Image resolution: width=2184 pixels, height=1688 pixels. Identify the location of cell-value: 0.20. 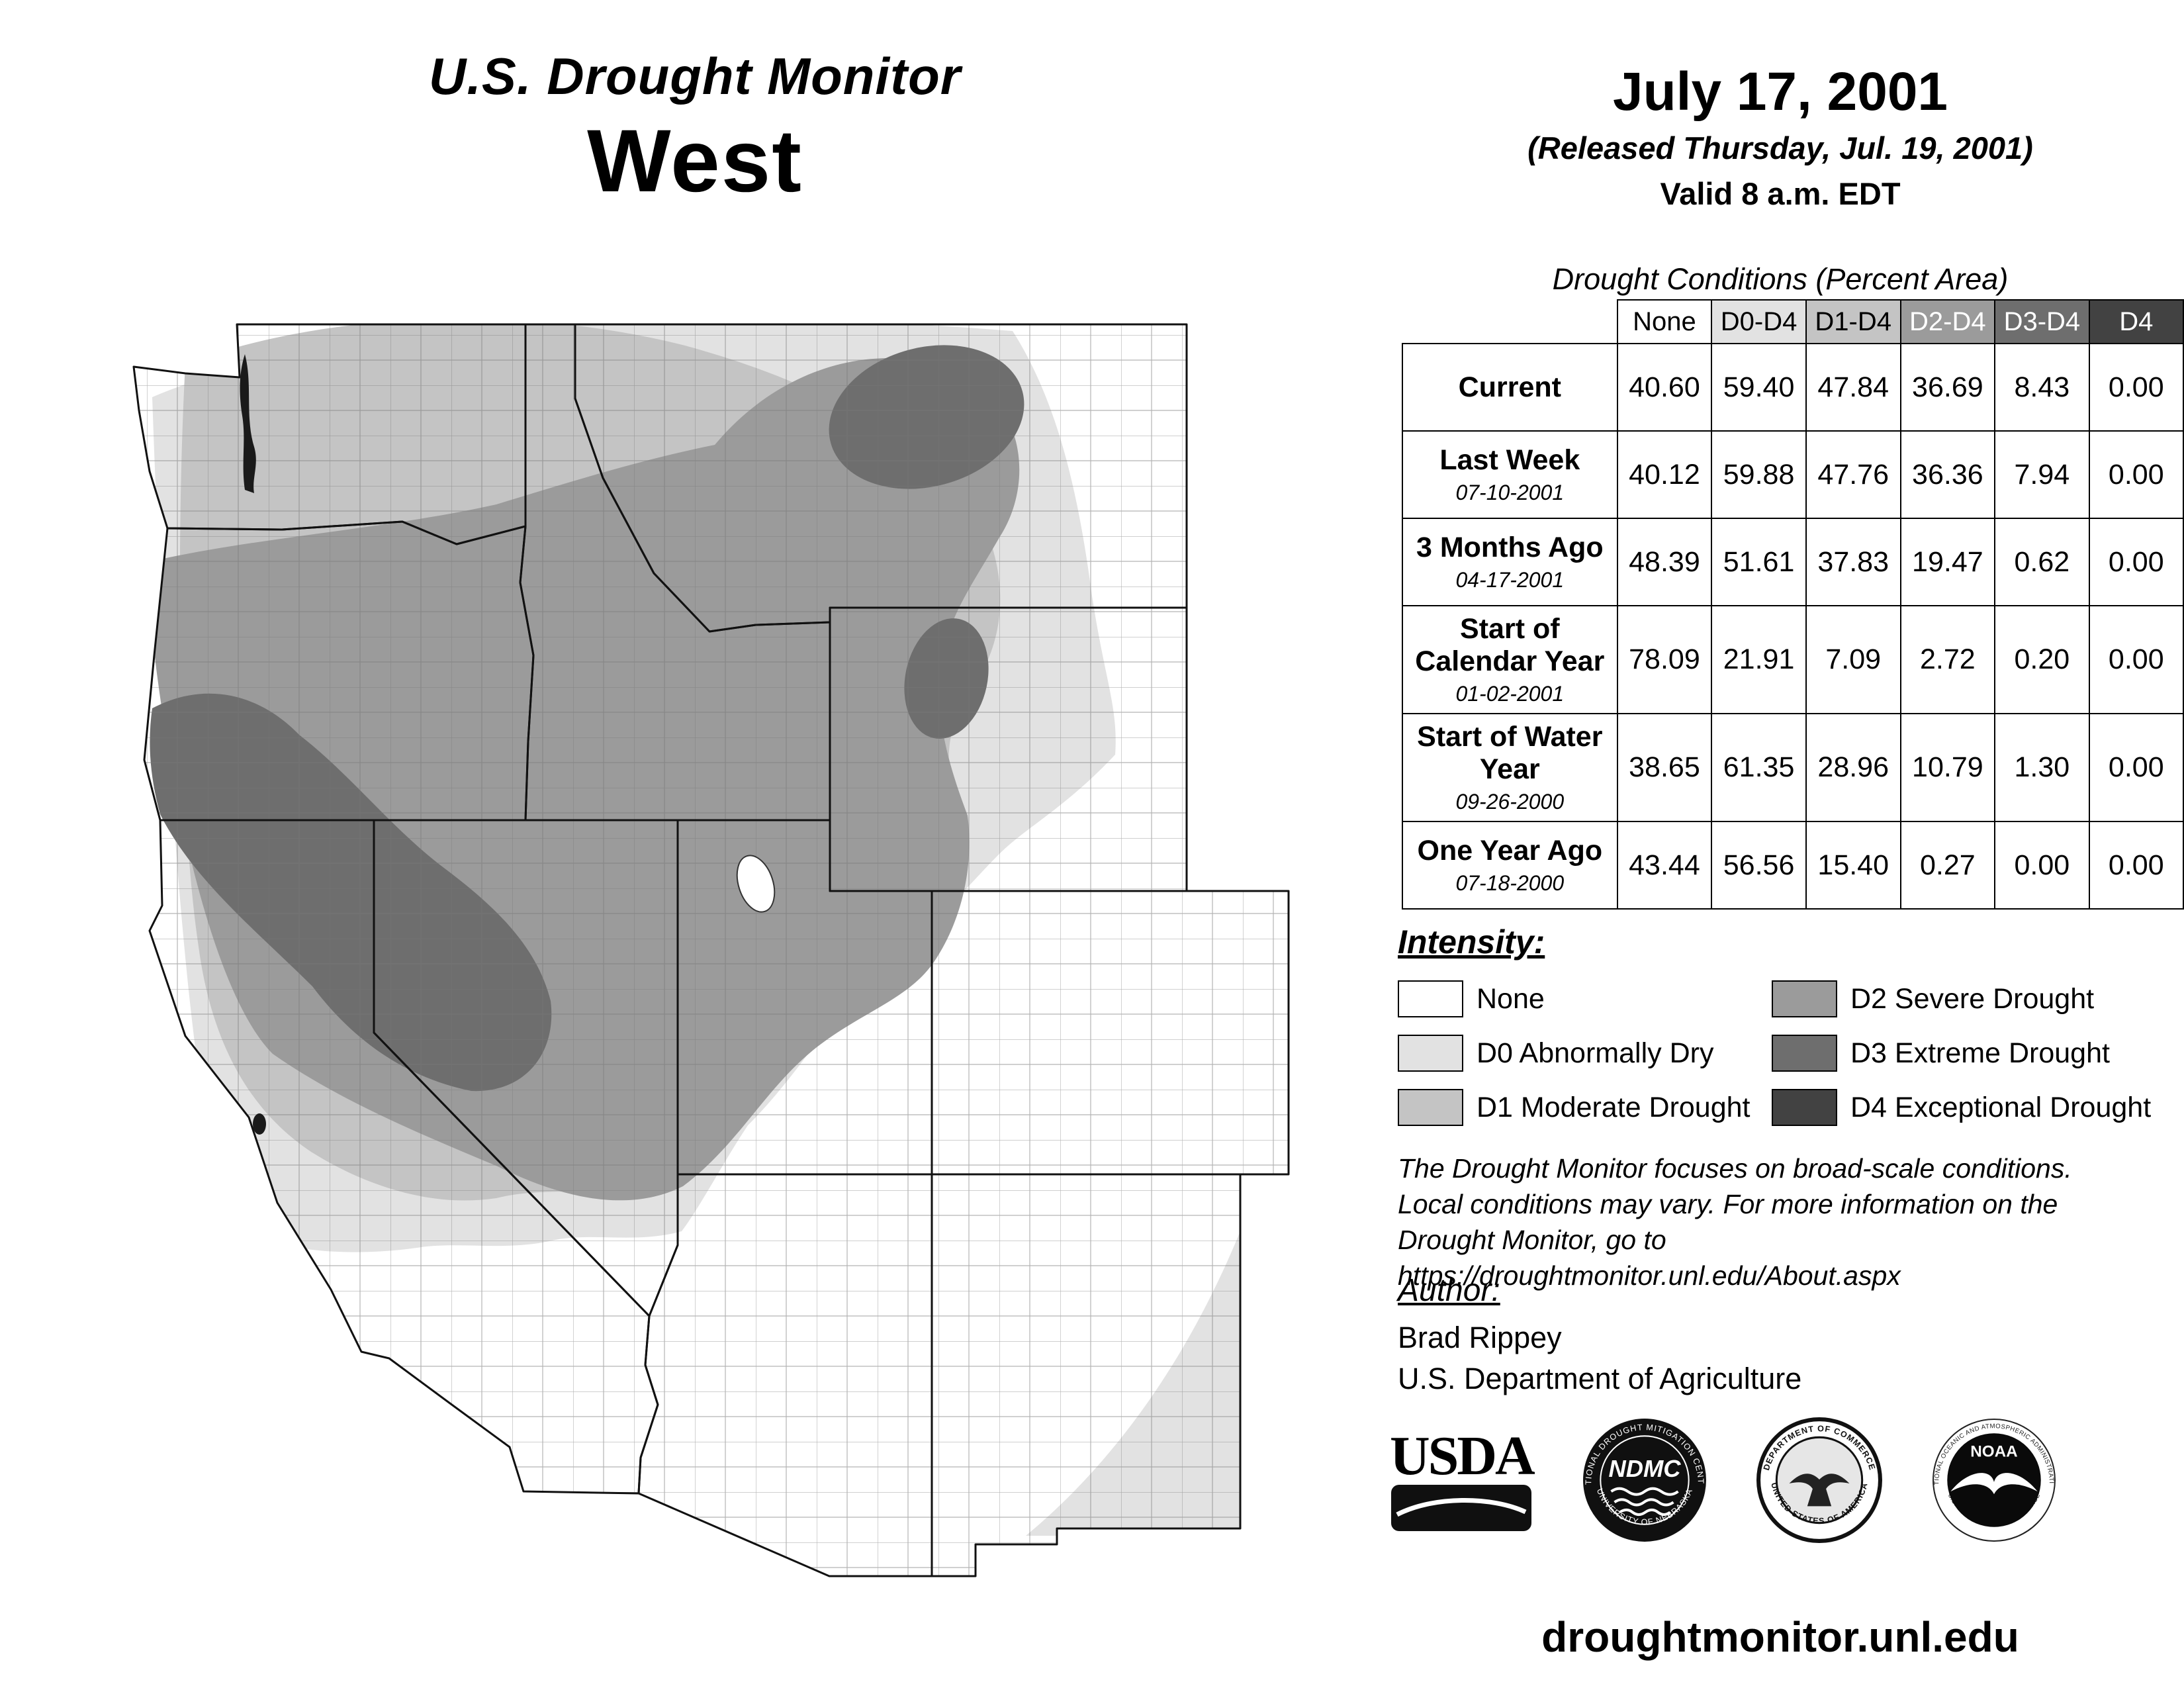
(2042, 659).